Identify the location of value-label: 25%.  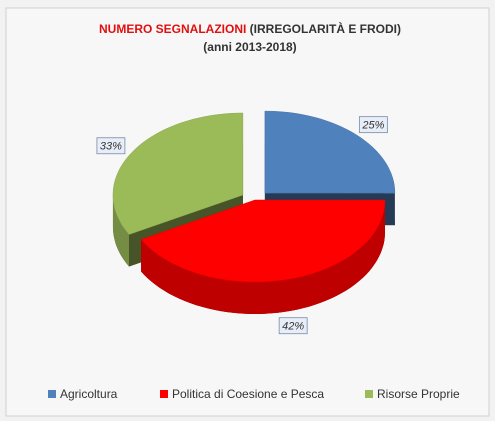
(372, 126).